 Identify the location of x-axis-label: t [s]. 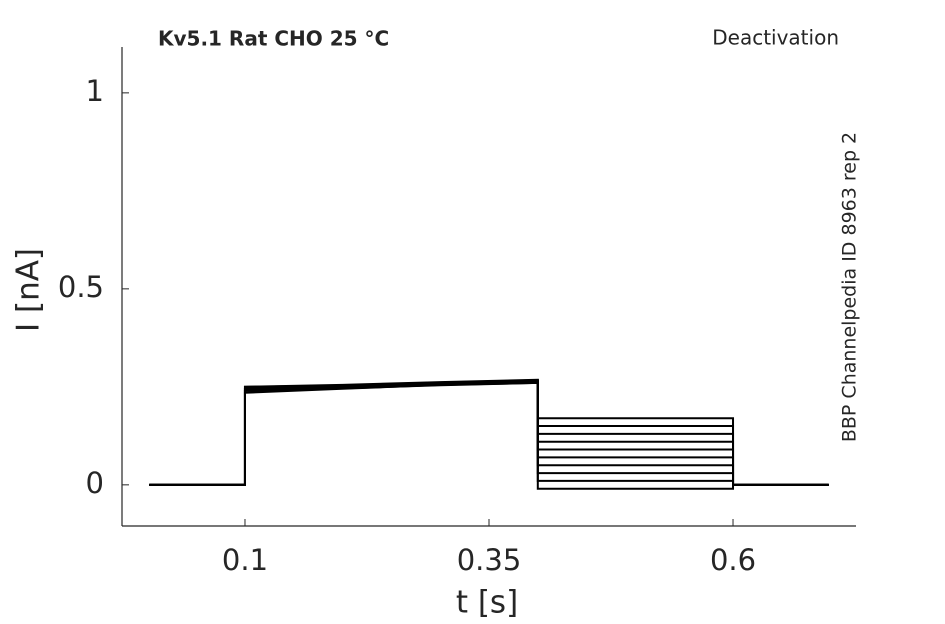
(487, 603).